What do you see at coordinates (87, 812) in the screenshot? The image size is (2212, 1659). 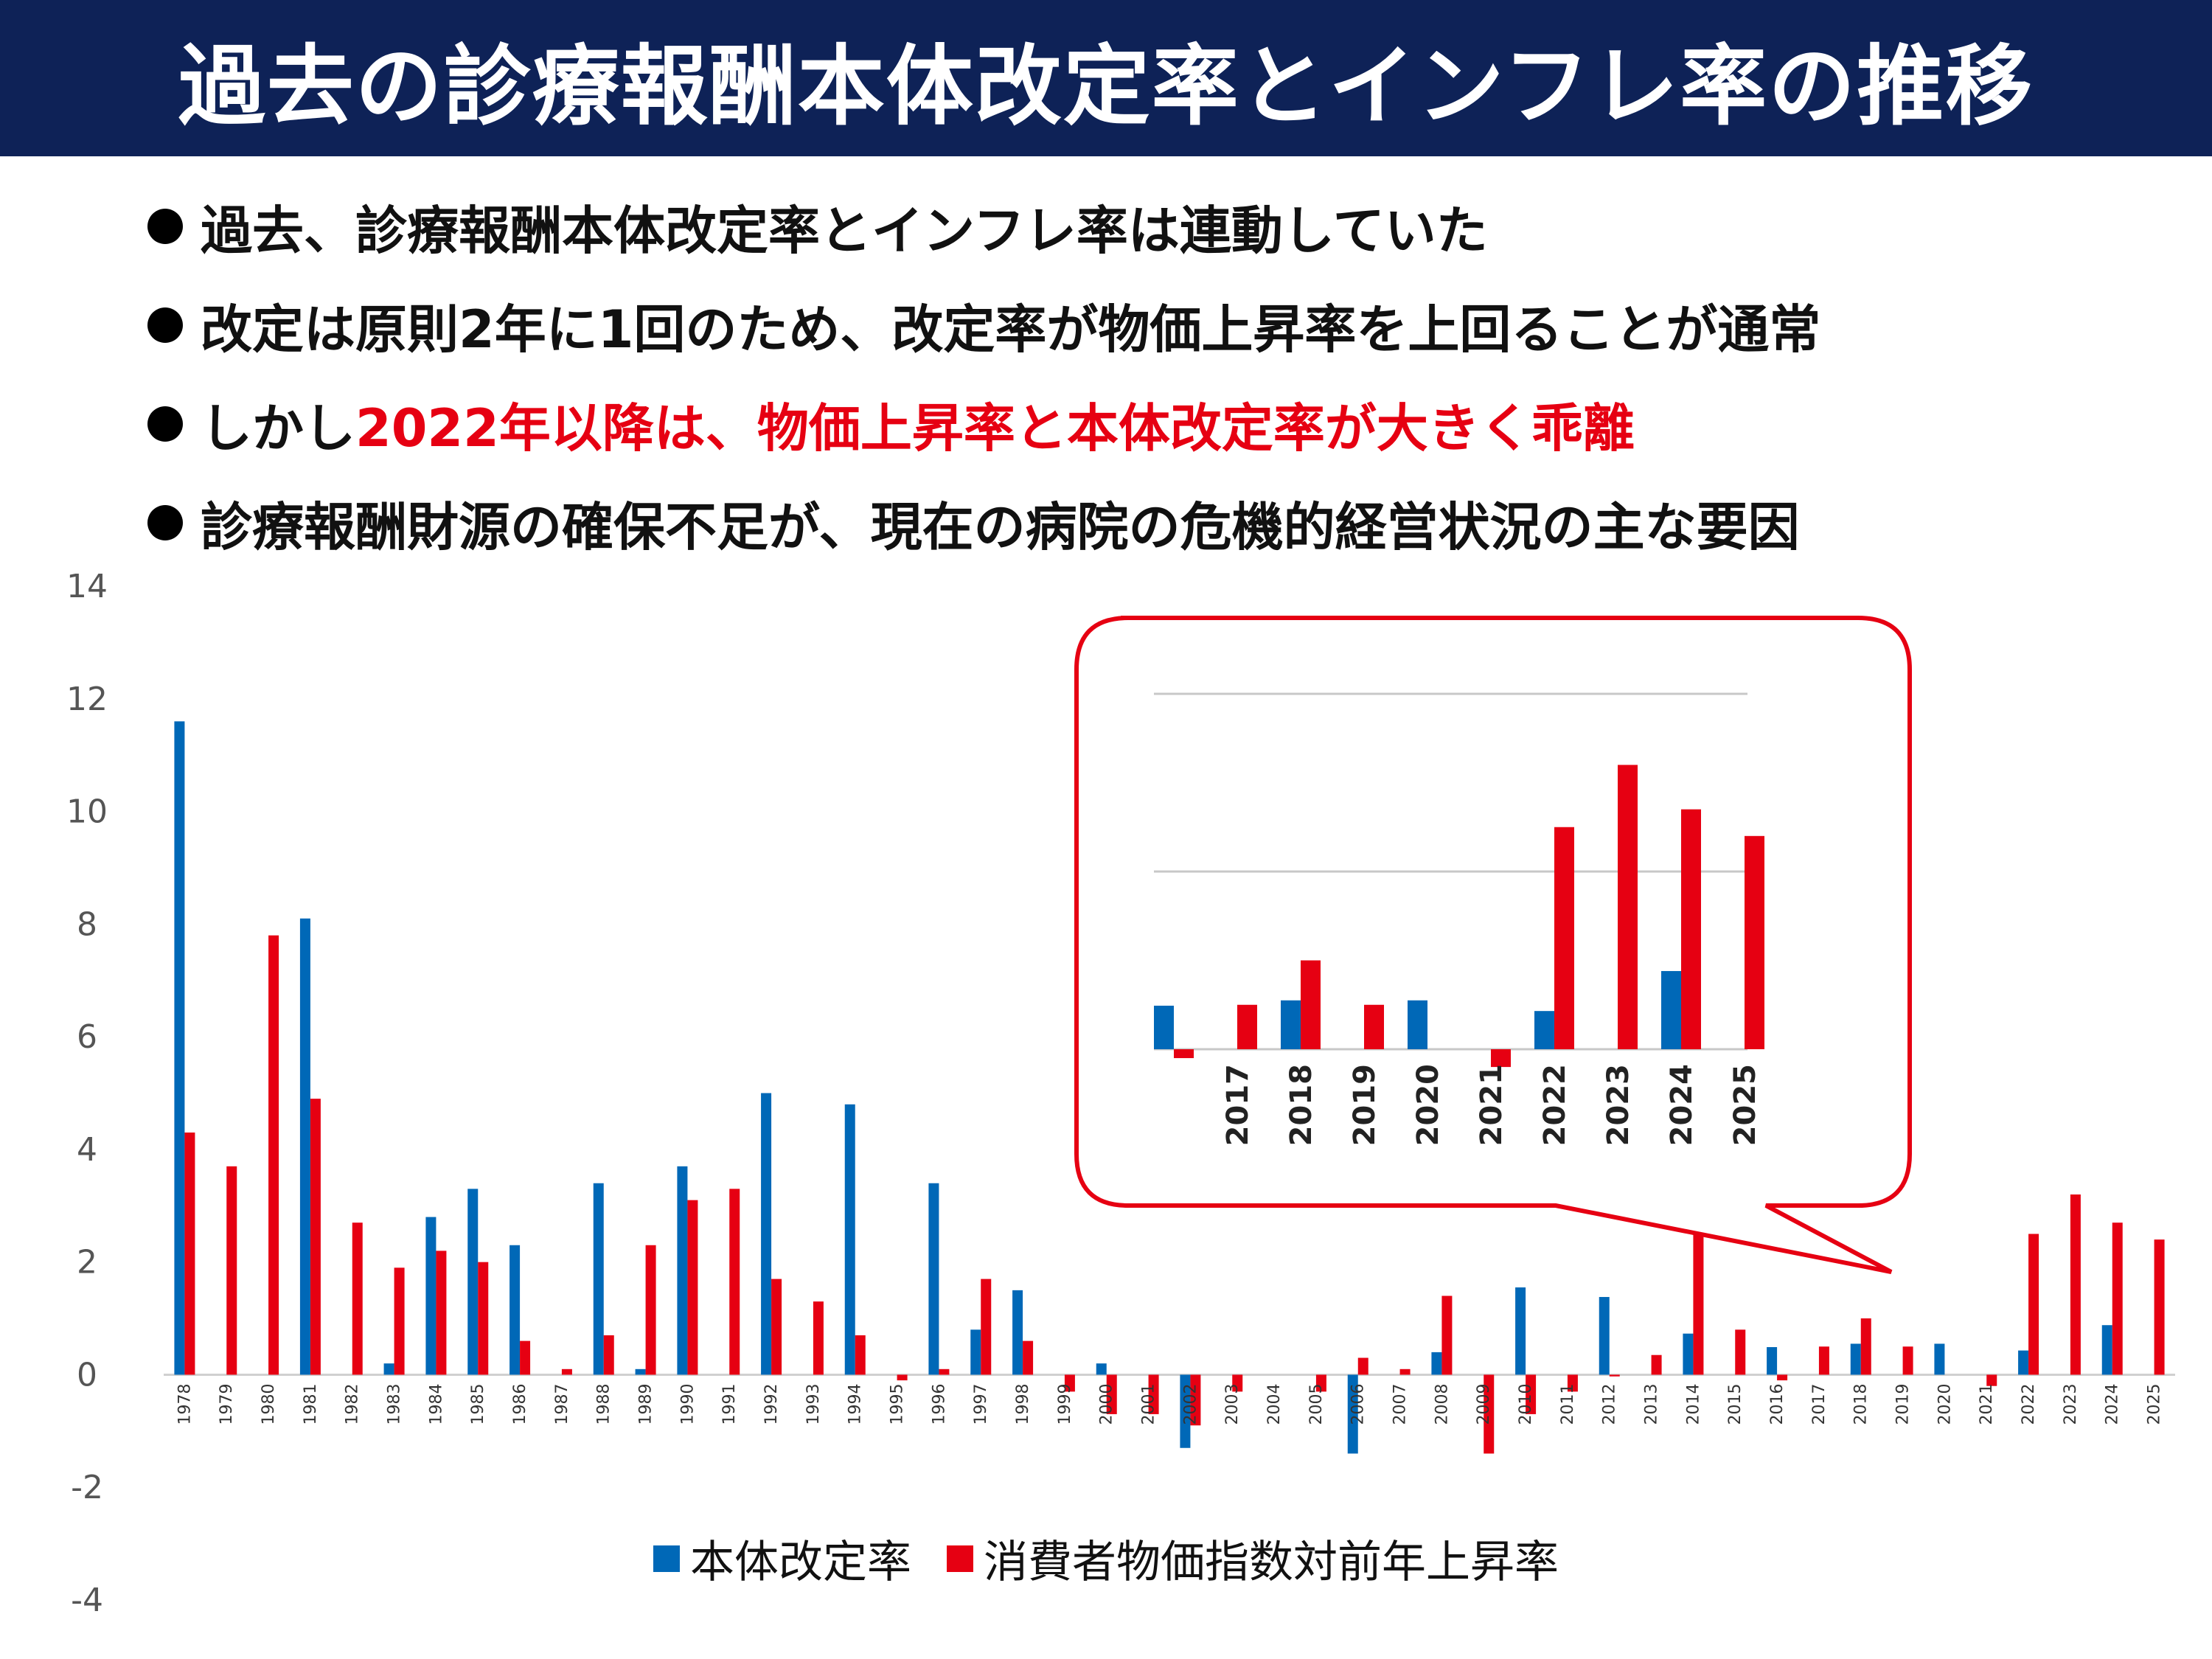 I see `y-tick-label: 10` at bounding box center [87, 812].